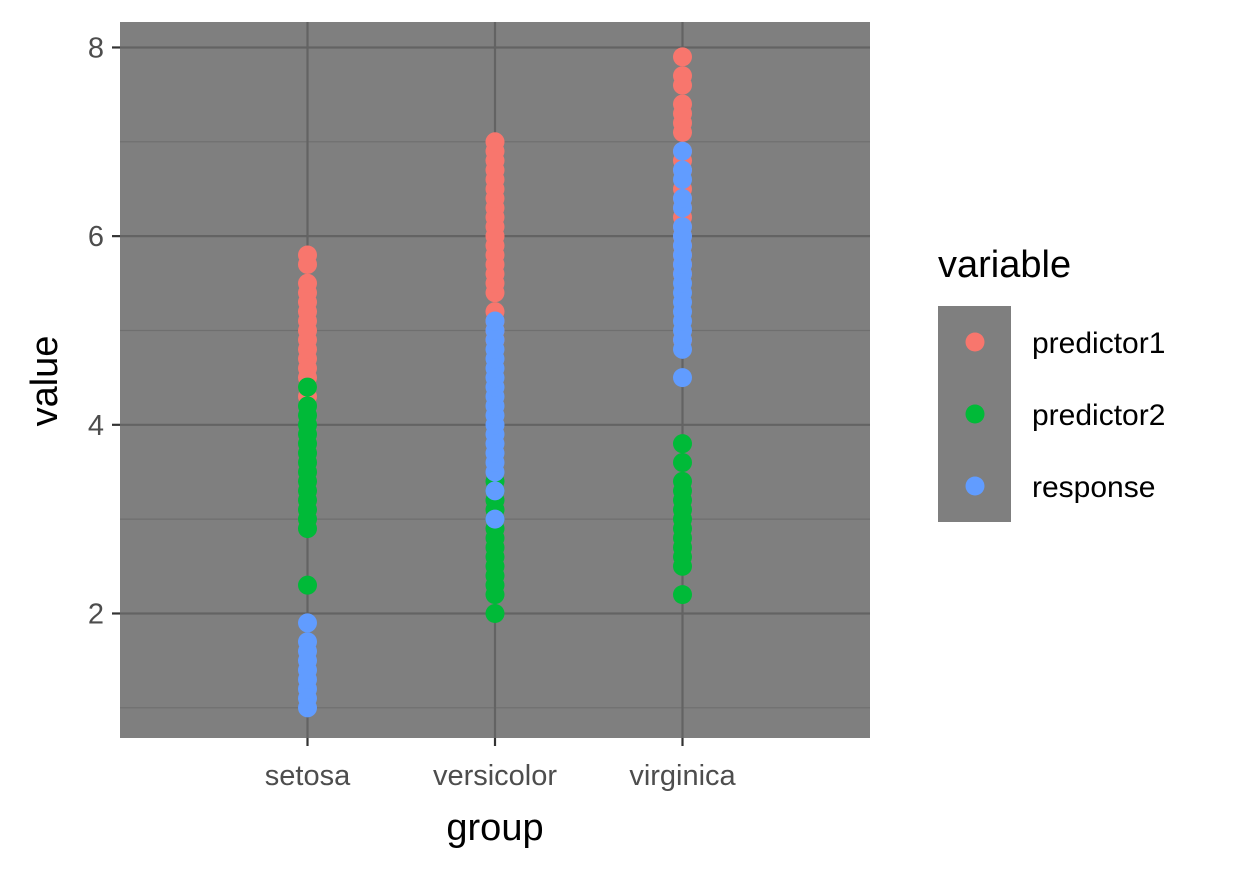 The width and height of the screenshot is (1240, 874). What do you see at coordinates (682, 776) in the screenshot?
I see `x-tick-label: virginica` at bounding box center [682, 776].